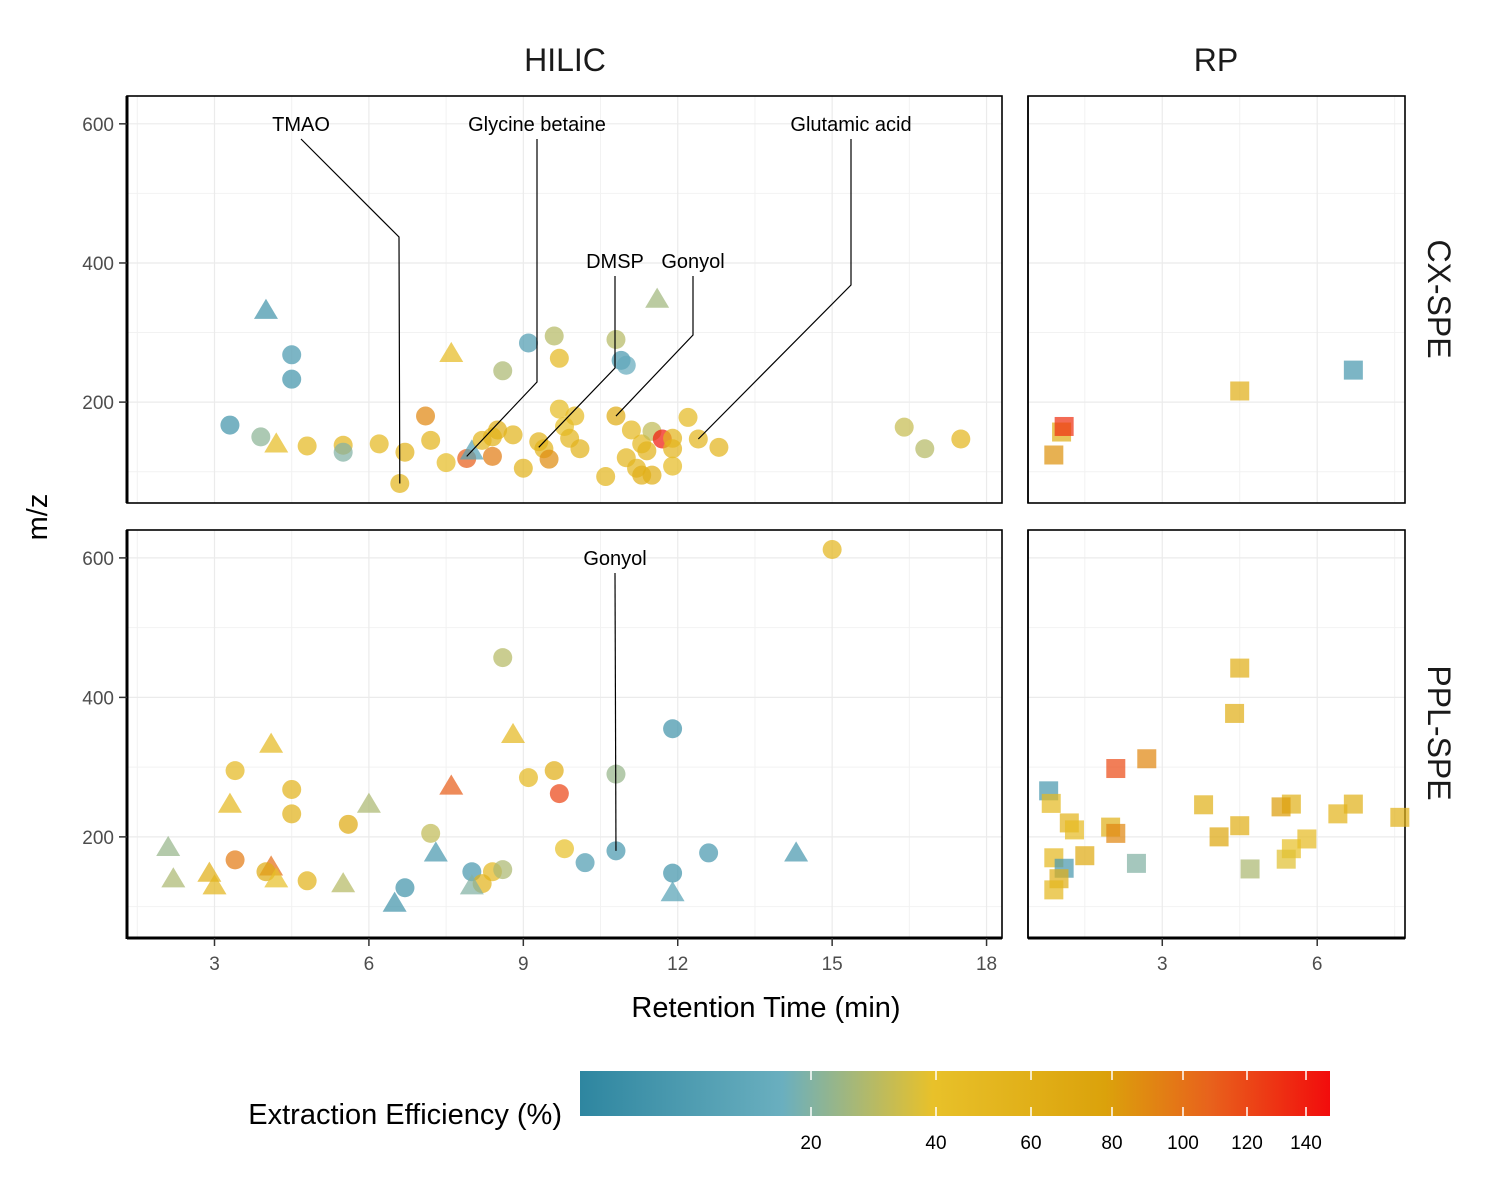 This screenshot has width=1500, height=1200. I want to click on annotation-glycine-betaine: Glycine betaine, so click(536, 285).